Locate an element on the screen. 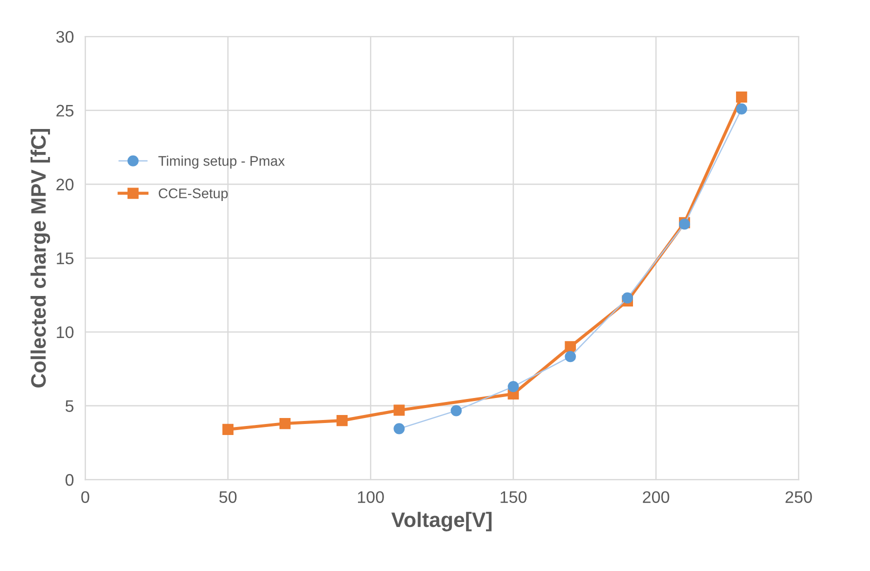 The image size is (870, 571). x-tick-label: 150 is located at coordinates (513, 497).